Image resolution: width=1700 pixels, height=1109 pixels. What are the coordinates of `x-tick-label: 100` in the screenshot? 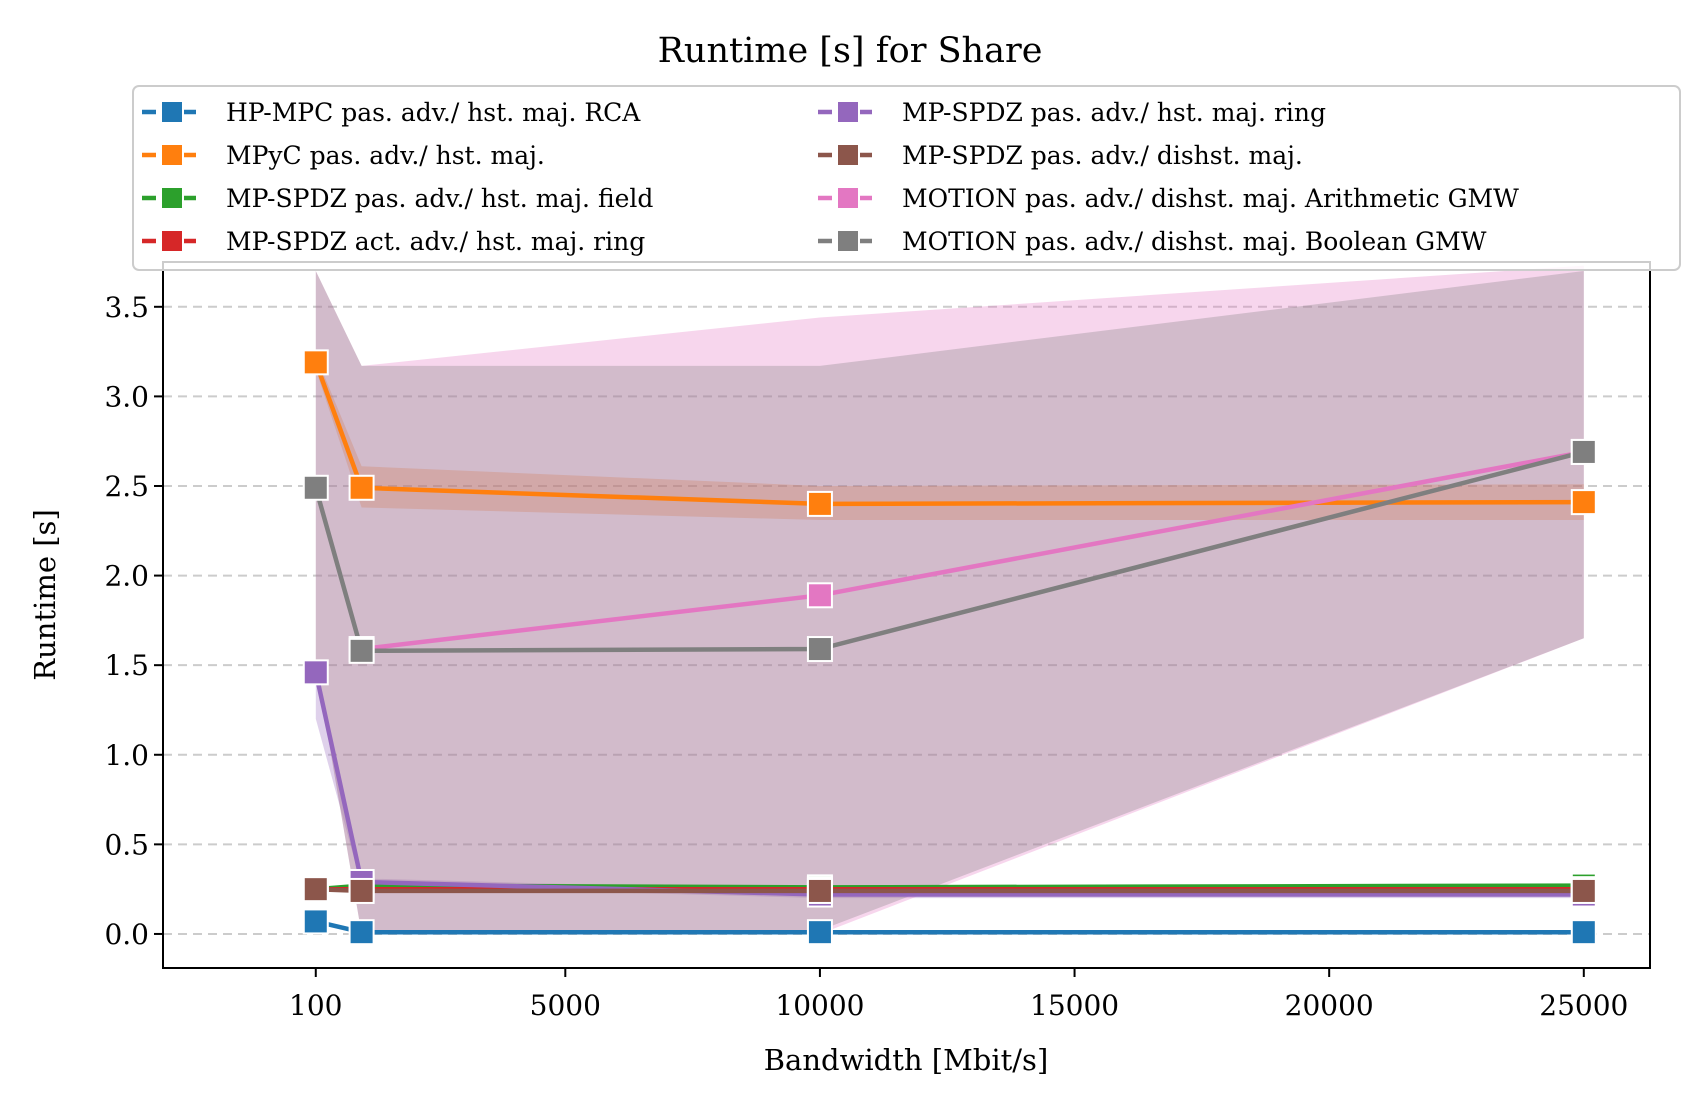 It's located at (315, 1005).